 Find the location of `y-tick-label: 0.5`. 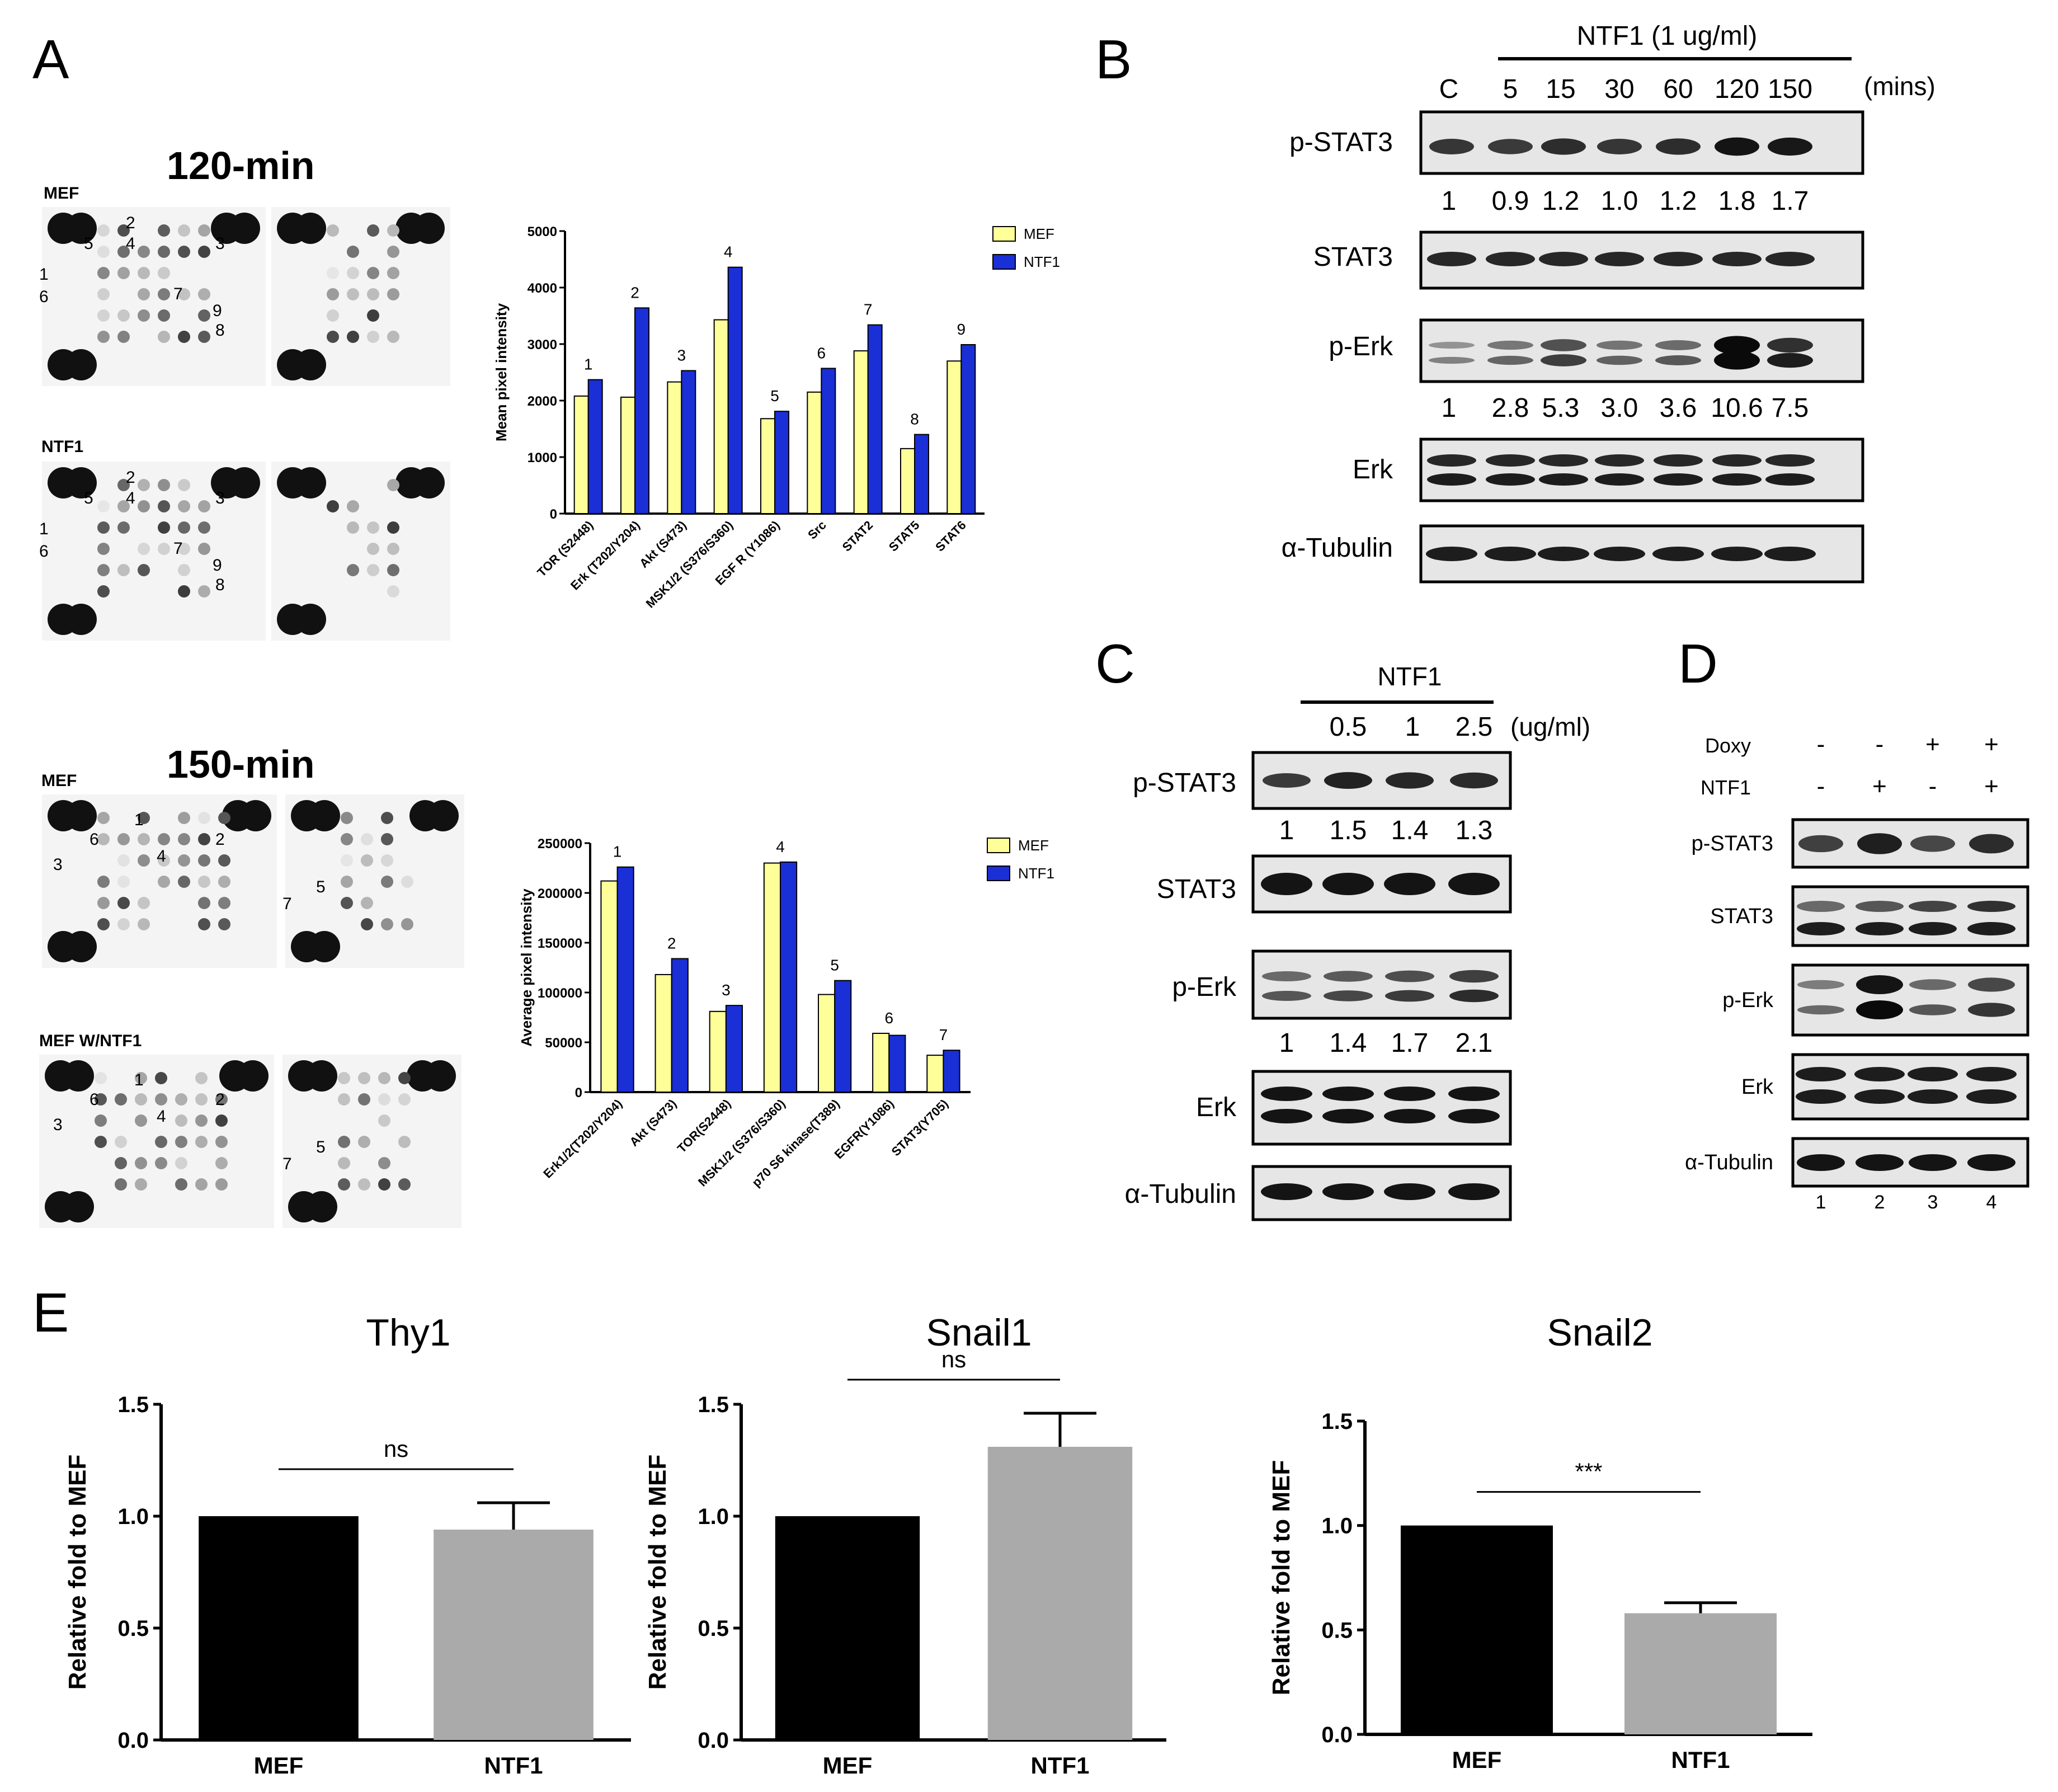

y-tick-label: 0.5 is located at coordinates (1337, 1630).